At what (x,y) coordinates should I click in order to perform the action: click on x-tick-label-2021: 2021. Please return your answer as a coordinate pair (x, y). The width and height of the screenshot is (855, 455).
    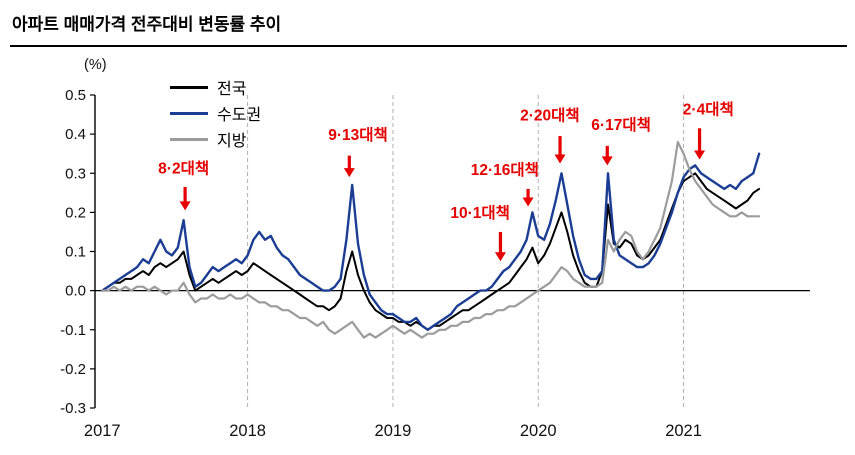
    Looking at the image, I should click on (683, 431).